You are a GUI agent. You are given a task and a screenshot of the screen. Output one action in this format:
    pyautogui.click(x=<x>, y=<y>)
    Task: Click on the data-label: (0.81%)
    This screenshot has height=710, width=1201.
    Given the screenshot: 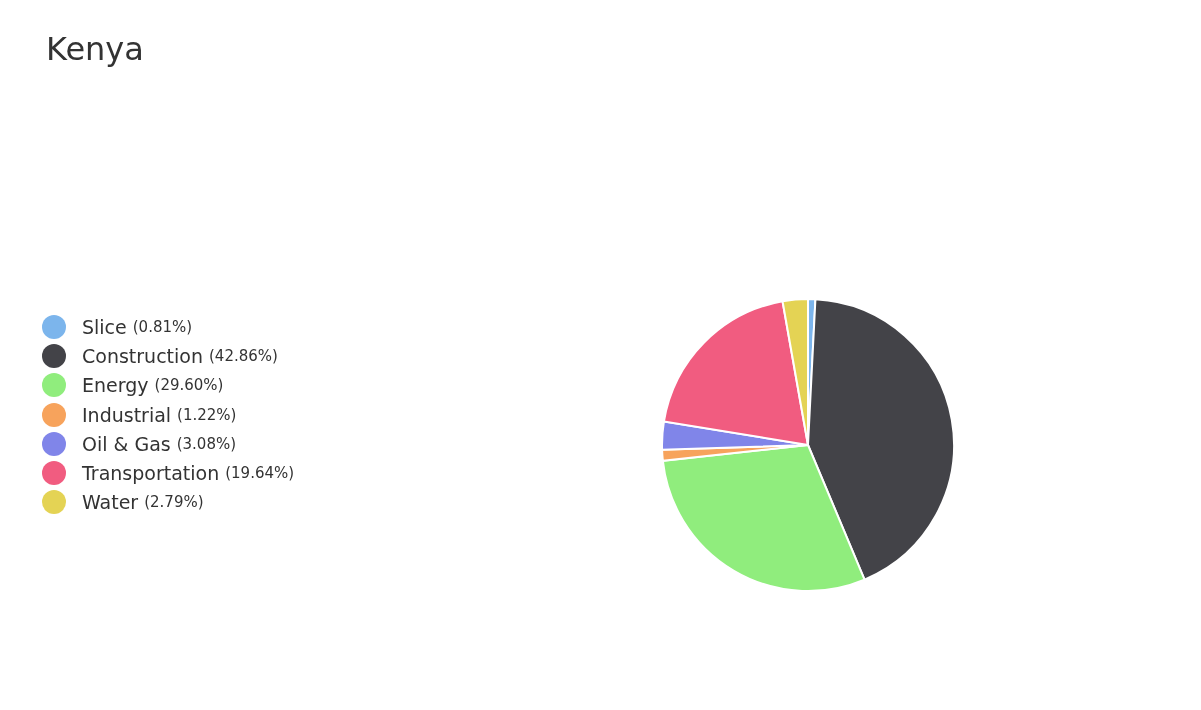 What is the action you would take?
    pyautogui.click(x=162, y=326)
    